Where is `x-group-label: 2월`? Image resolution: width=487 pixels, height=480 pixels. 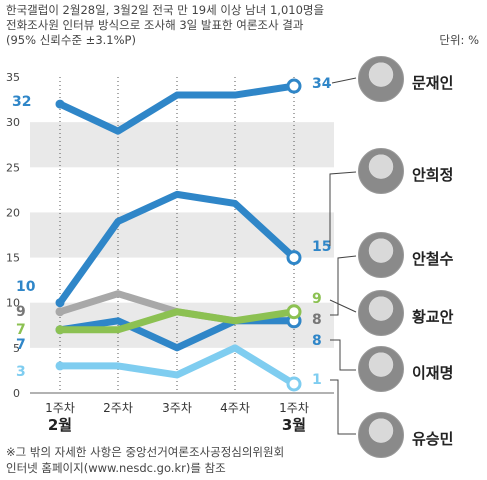
x-group-label: 2월 is located at coordinates (60, 425).